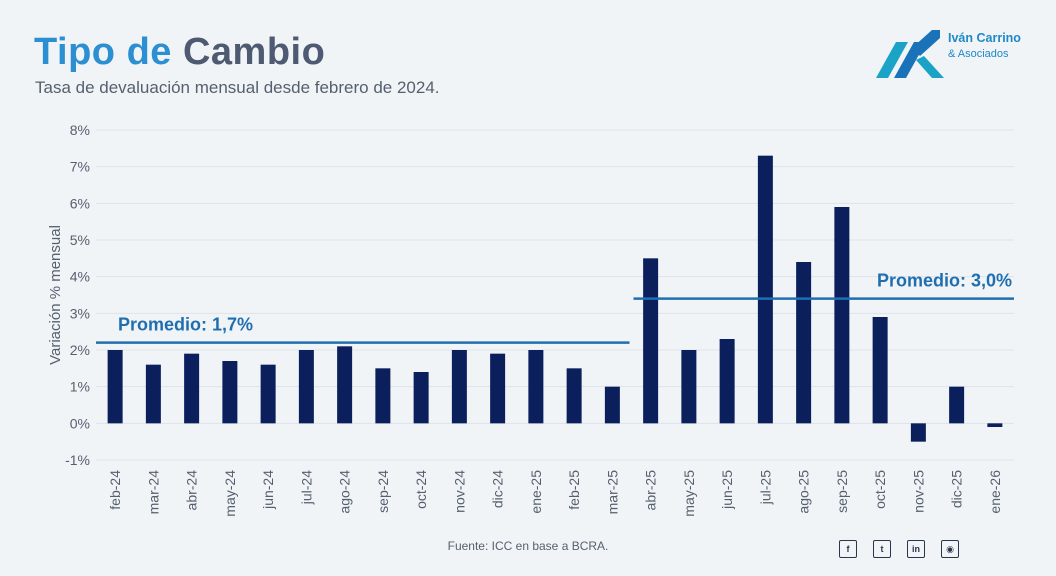  I want to click on x-tick-label: dic-24, so click(498, 489).